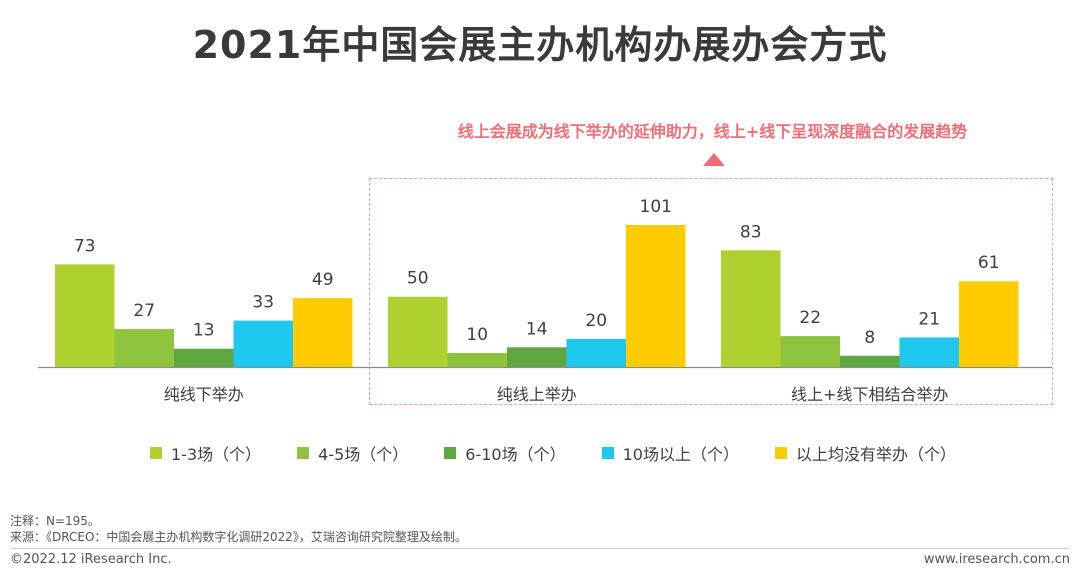 This screenshot has width=1080, height=583. I want to click on footer-website: www.iresearch.com.cn, so click(996, 559).